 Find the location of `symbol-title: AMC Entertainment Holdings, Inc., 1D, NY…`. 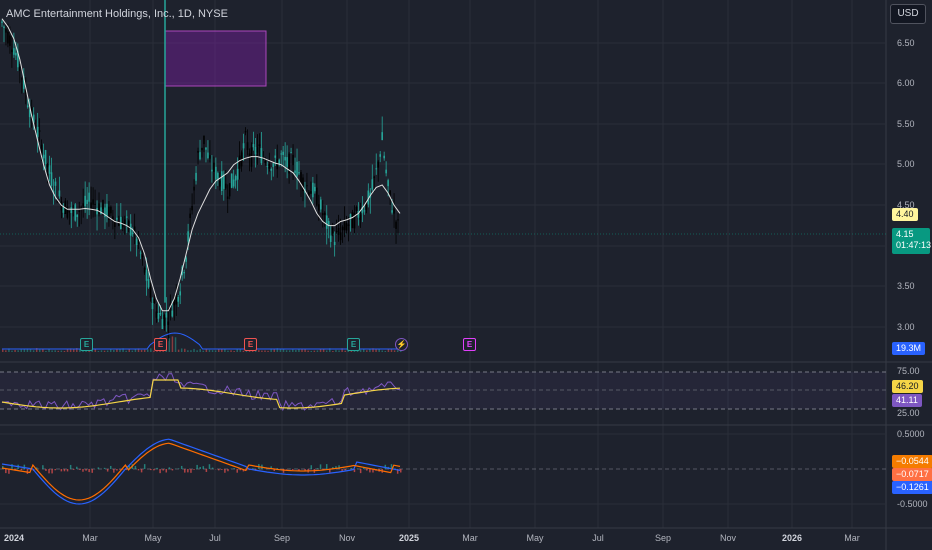

symbol-title: AMC Entertainment Holdings, Inc., 1D, NY… is located at coordinates (117, 14).